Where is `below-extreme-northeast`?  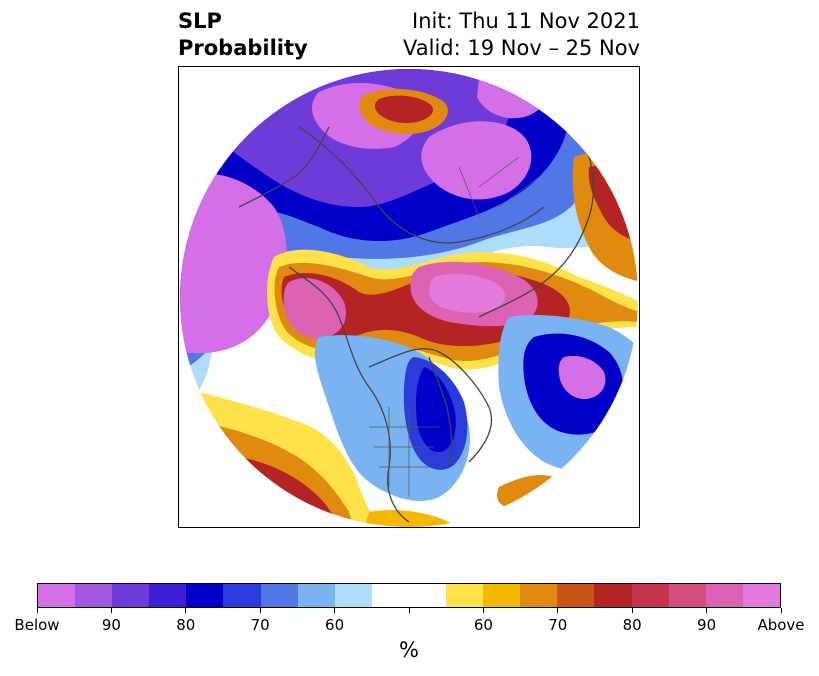 below-extreme-northeast is located at coordinates (476, 160).